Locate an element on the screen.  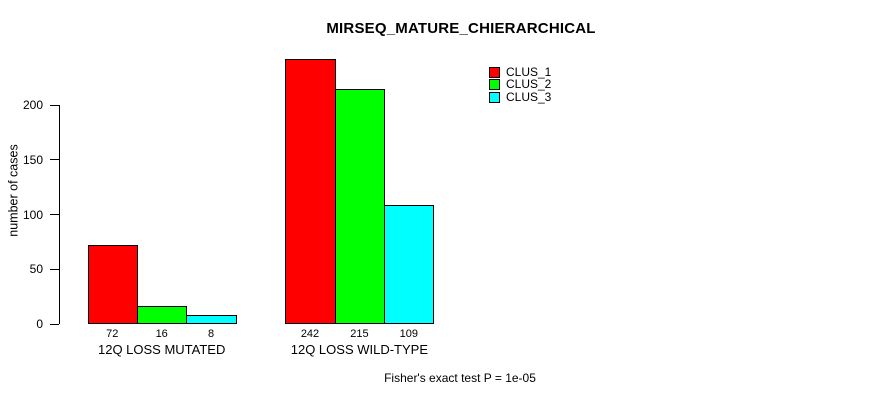
bar-value-label: 16 is located at coordinates (161, 334).